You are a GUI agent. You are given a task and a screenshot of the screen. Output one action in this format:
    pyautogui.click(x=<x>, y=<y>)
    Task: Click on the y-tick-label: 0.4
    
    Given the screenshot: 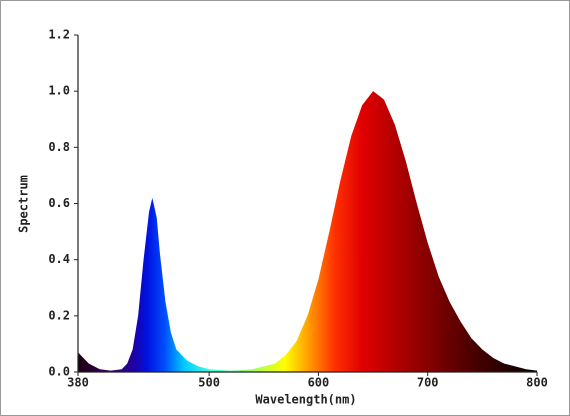 What is the action you would take?
    pyautogui.click(x=59, y=259)
    